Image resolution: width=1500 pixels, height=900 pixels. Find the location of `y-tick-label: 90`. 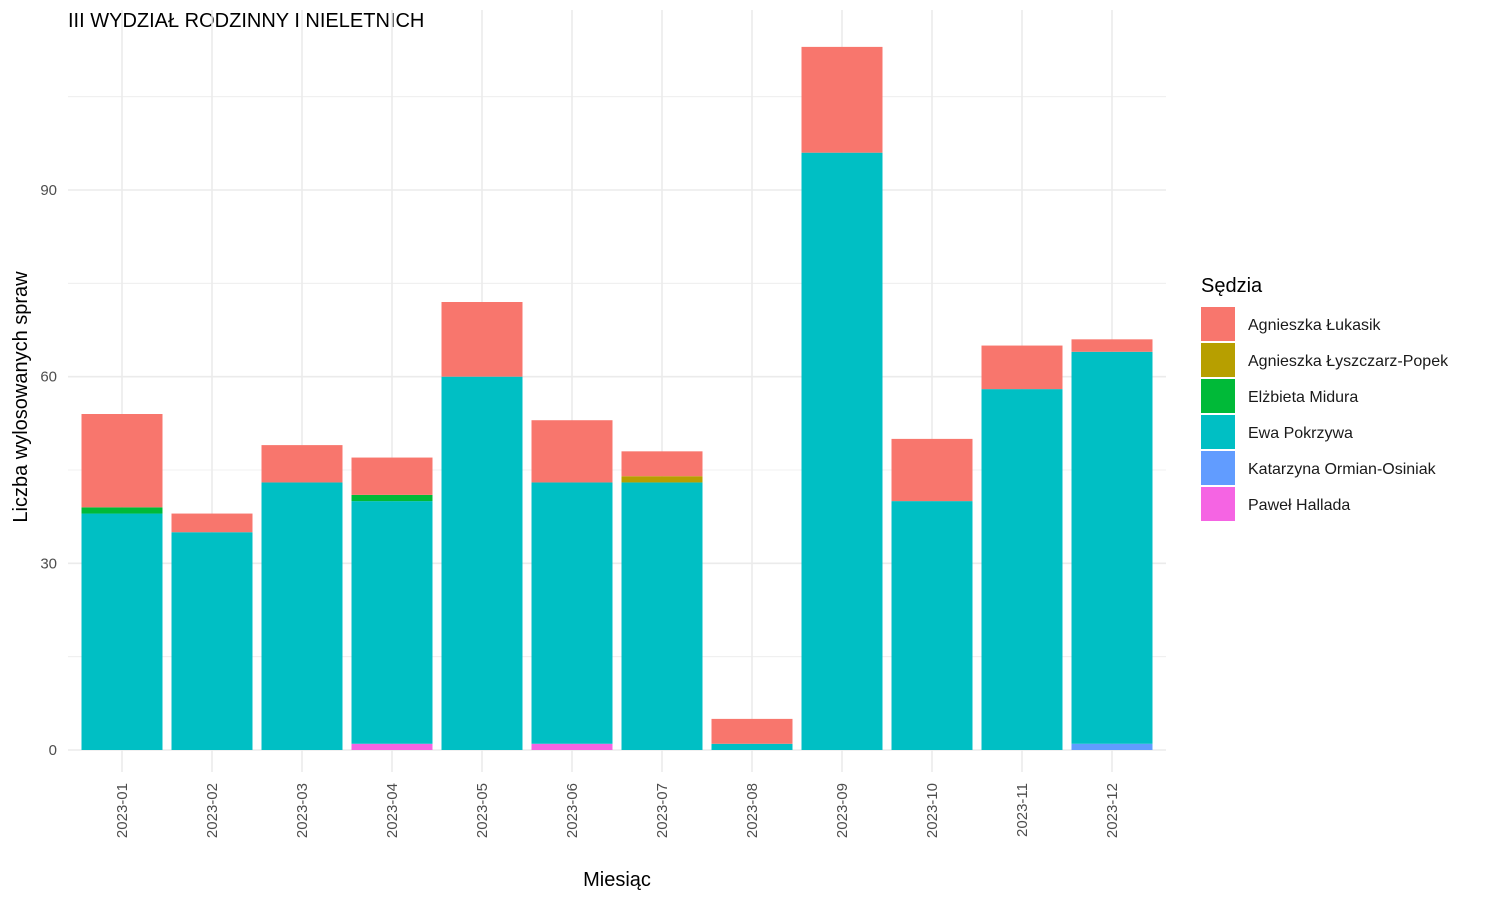

y-tick-label: 90 is located at coordinates (48, 190).